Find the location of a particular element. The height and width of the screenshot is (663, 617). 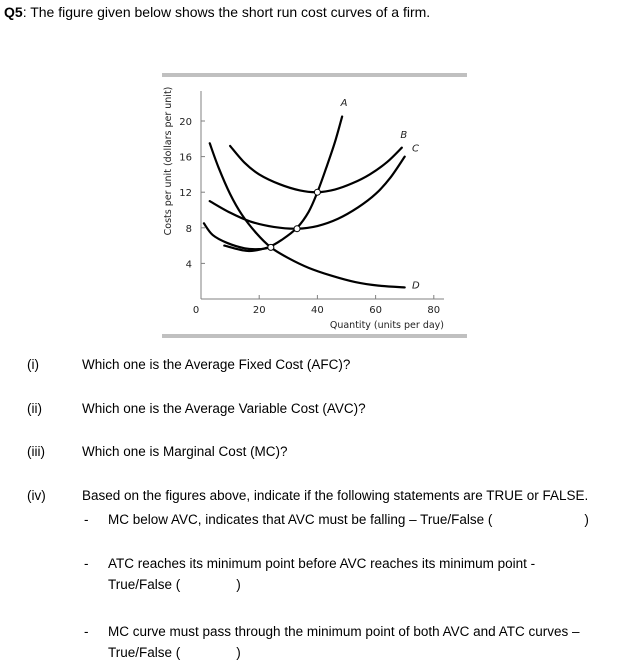

question-i: (i) is located at coordinates (33, 365).